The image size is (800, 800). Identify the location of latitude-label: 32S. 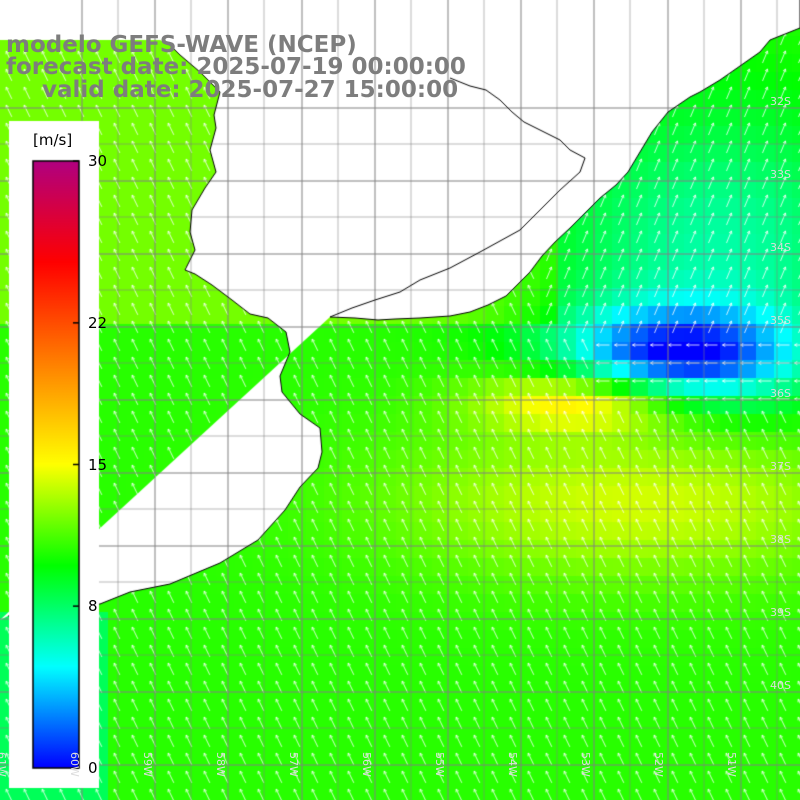
(780, 101).